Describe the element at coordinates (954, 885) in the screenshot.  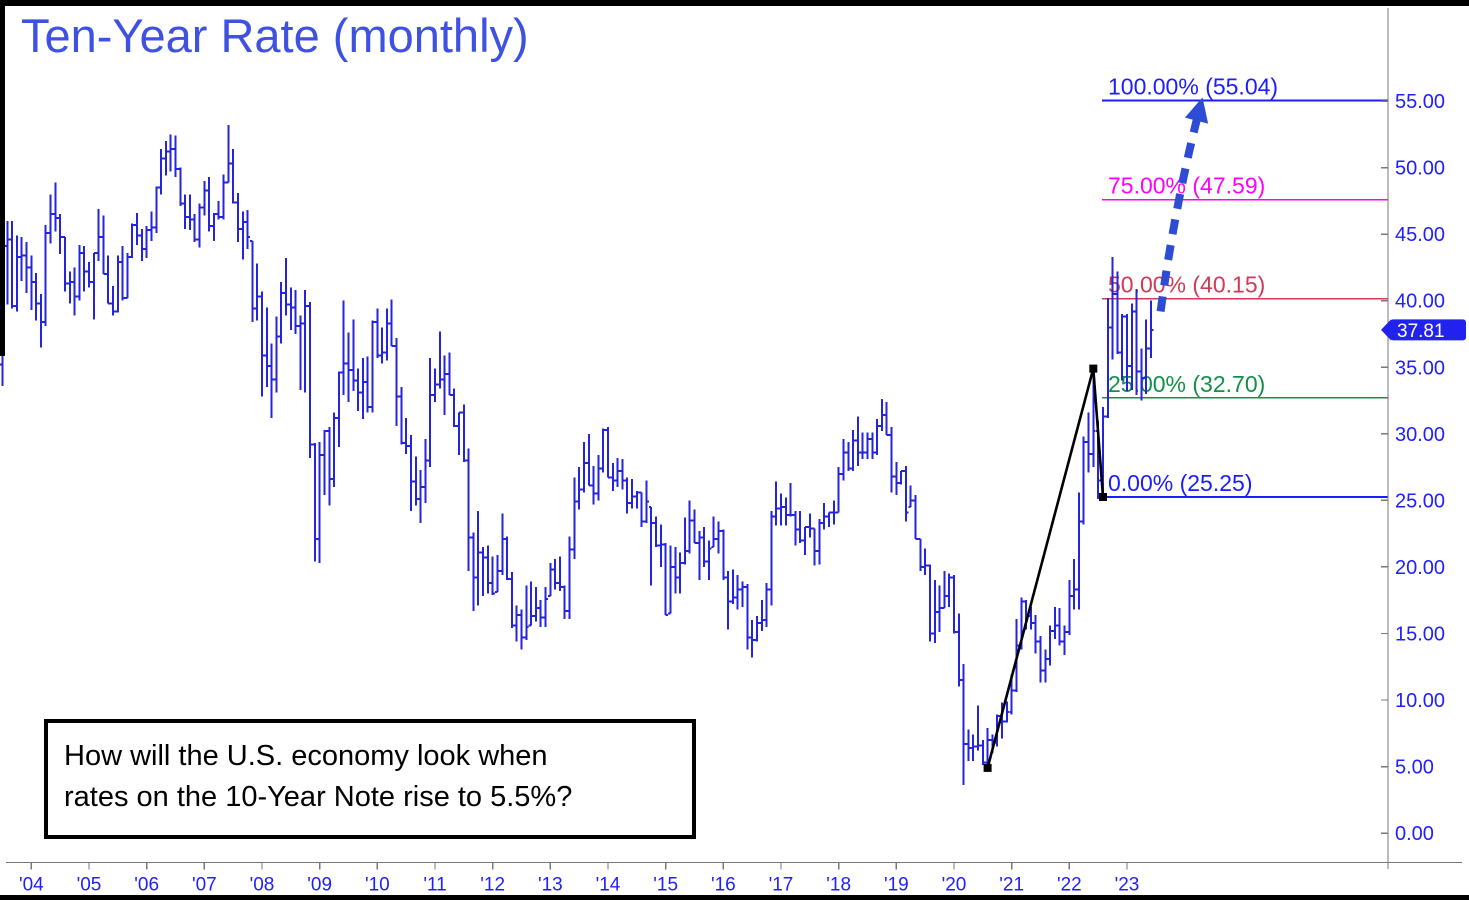
I see `x-tick-label: '20` at that location.